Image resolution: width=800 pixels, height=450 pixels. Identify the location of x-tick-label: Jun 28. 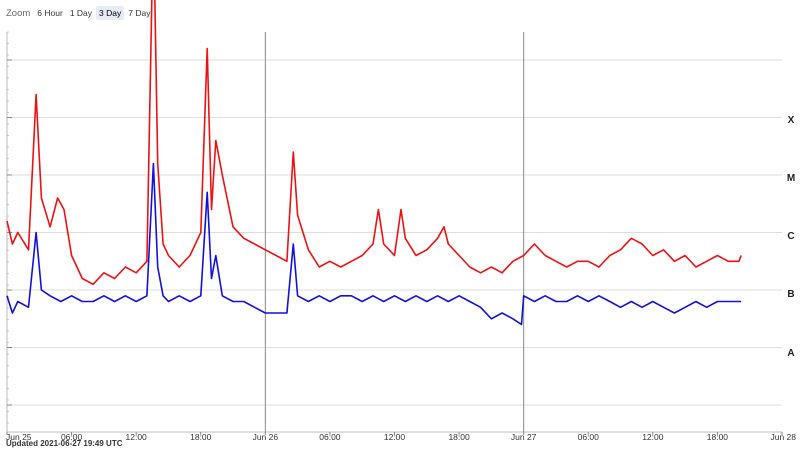
(783, 437).